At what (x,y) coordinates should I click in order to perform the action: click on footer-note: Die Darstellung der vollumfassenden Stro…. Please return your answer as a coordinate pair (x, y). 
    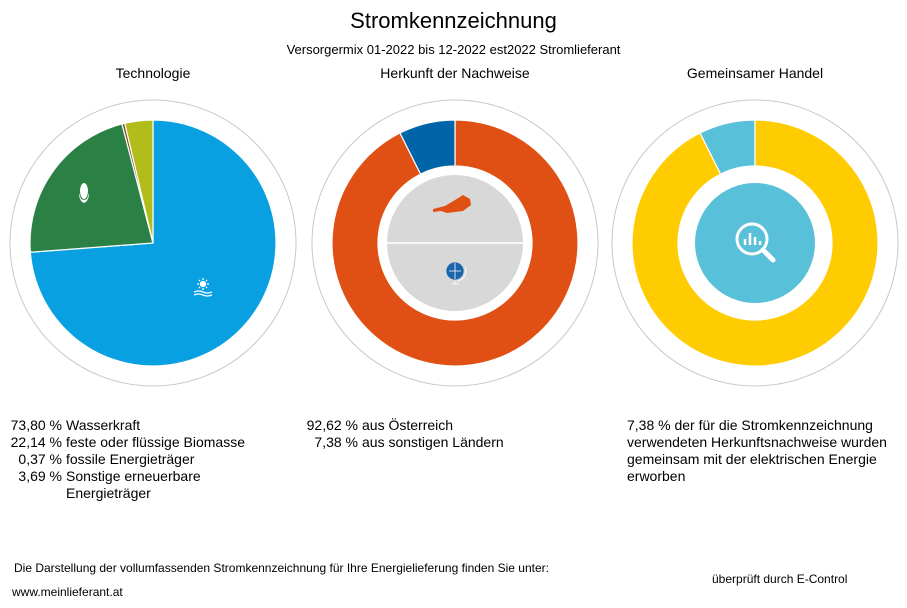
    Looking at the image, I should click on (281, 568).